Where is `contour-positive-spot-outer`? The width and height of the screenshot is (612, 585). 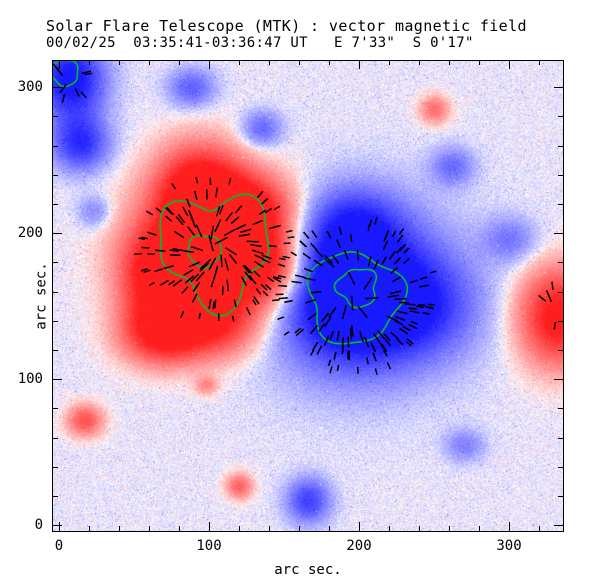 contour-positive-spot-outer is located at coordinates (214, 255).